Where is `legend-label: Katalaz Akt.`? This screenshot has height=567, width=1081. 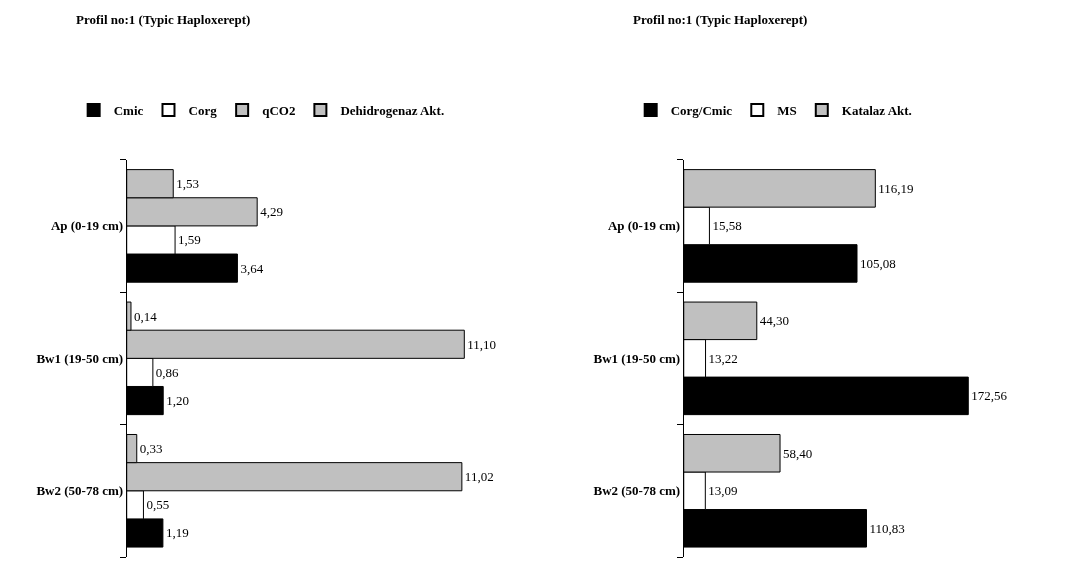
legend-label: Katalaz Akt. is located at coordinates (876, 111).